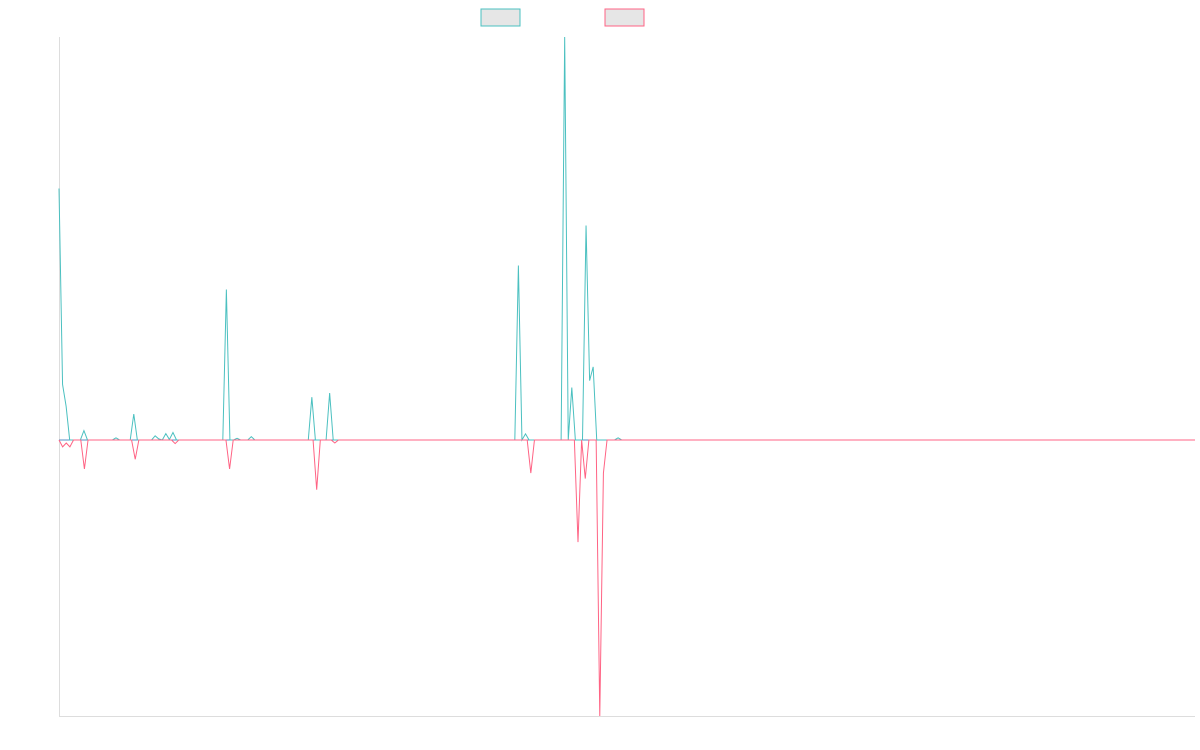 This screenshot has width=1200, height=750. What do you see at coordinates (500, 17) in the screenshot?
I see `legend-swatch-positive` at bounding box center [500, 17].